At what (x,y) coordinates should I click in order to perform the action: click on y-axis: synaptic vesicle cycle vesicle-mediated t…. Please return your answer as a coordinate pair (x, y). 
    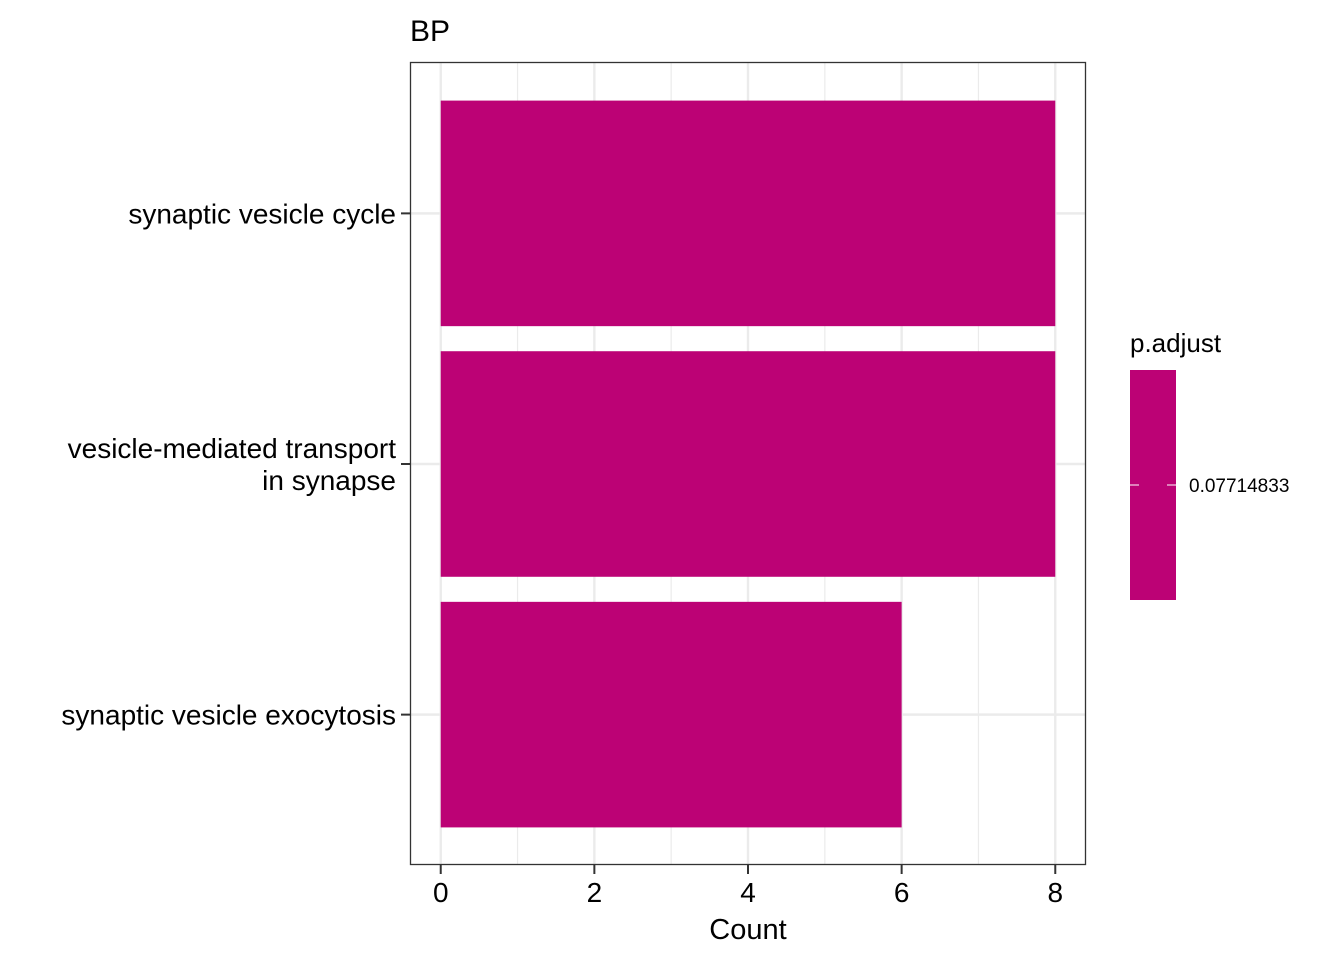
    Looking at the image, I should click on (235, 464).